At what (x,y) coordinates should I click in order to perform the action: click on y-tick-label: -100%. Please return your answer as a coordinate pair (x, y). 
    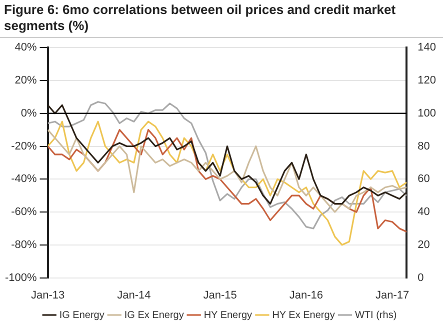
    Looking at the image, I should click on (21, 278).